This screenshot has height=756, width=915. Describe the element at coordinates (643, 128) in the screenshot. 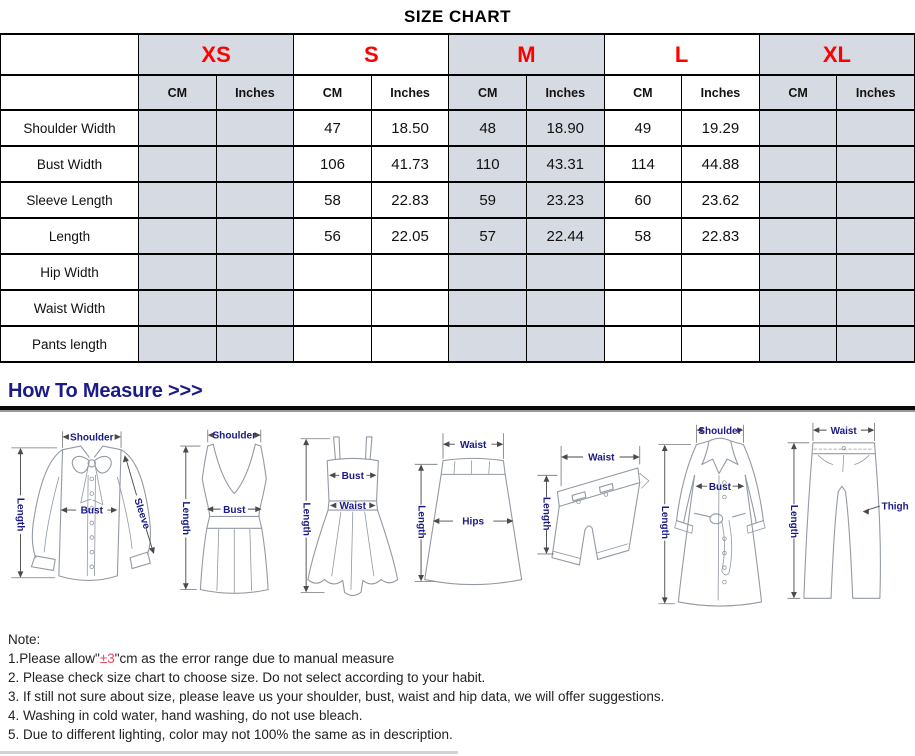

I see `measurement-cell: 49` at that location.